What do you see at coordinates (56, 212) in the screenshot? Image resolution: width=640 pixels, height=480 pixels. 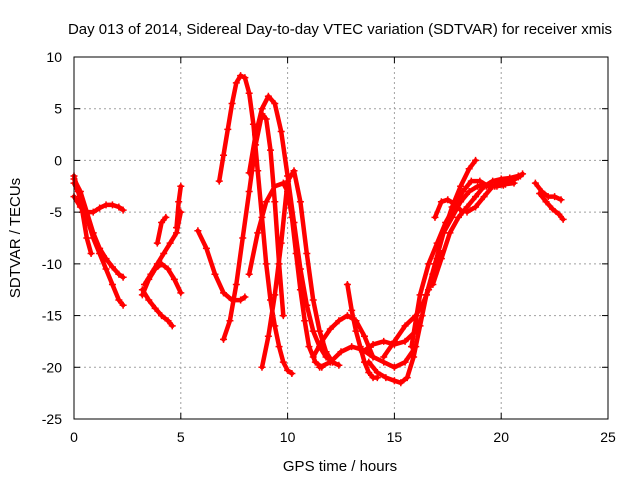 I see `y-tick-label: -5` at bounding box center [56, 212].